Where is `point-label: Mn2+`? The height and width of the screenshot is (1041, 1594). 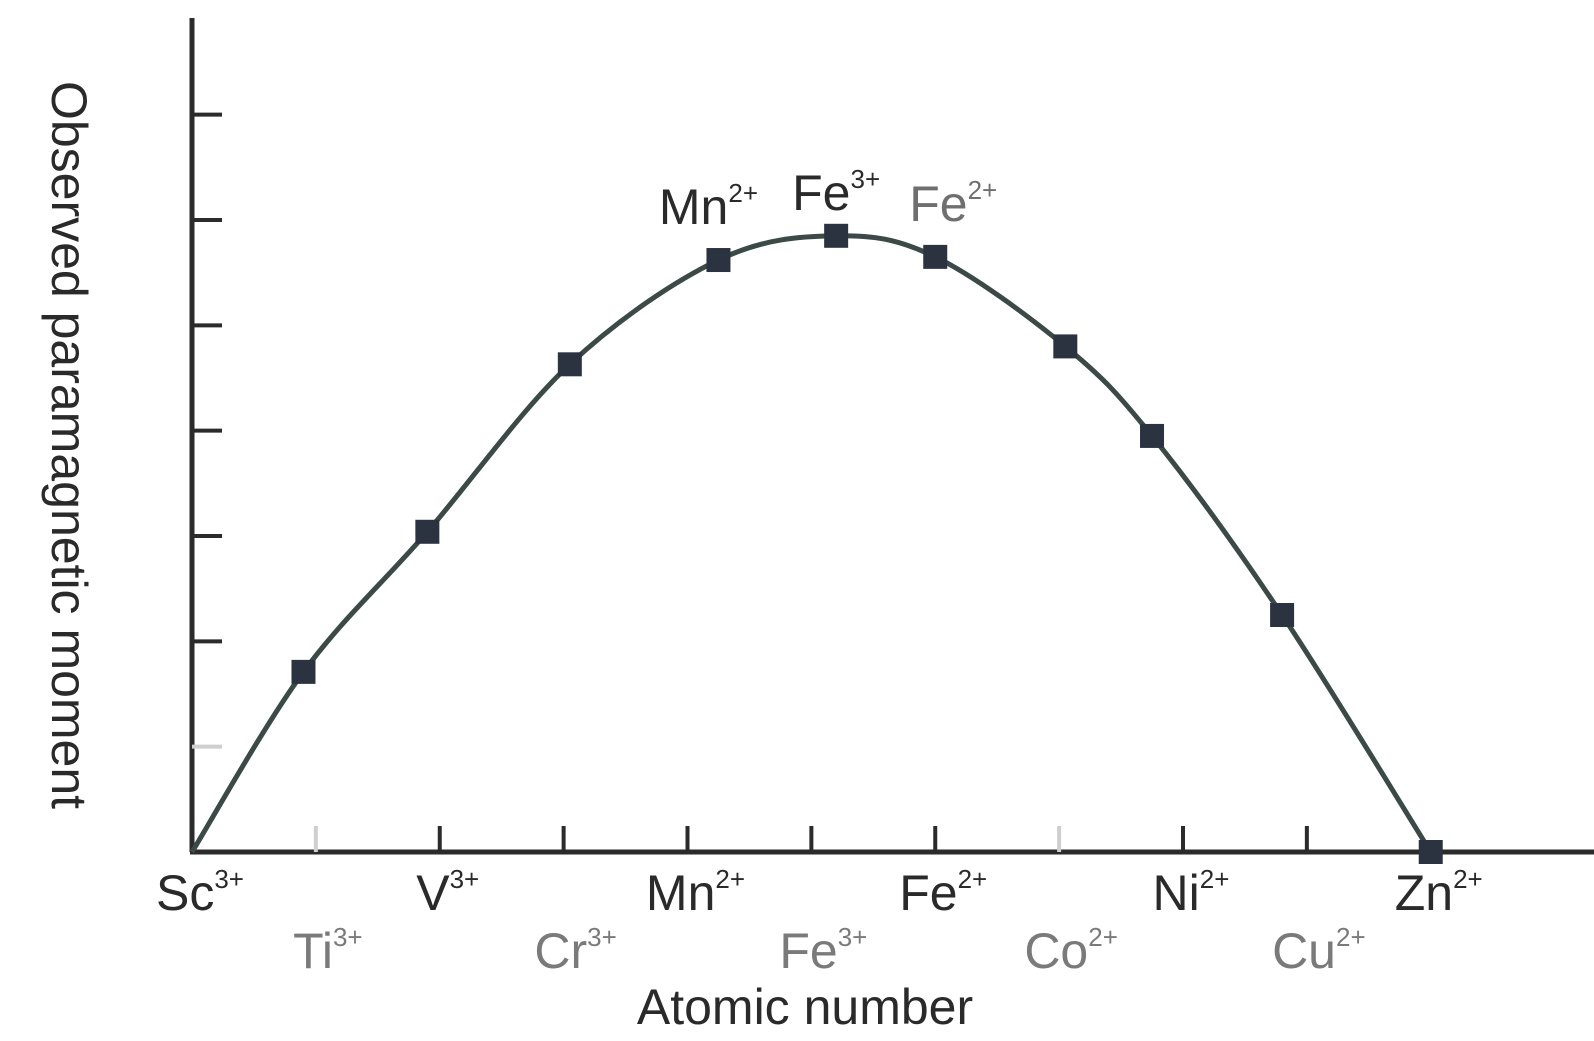
point-label: Mn2+ is located at coordinates (708, 206).